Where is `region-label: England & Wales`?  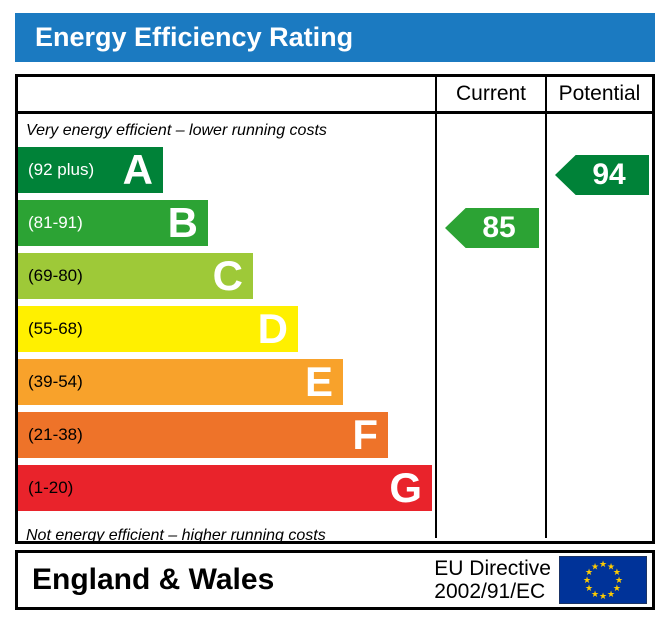
region-label: England & Wales is located at coordinates (153, 579).